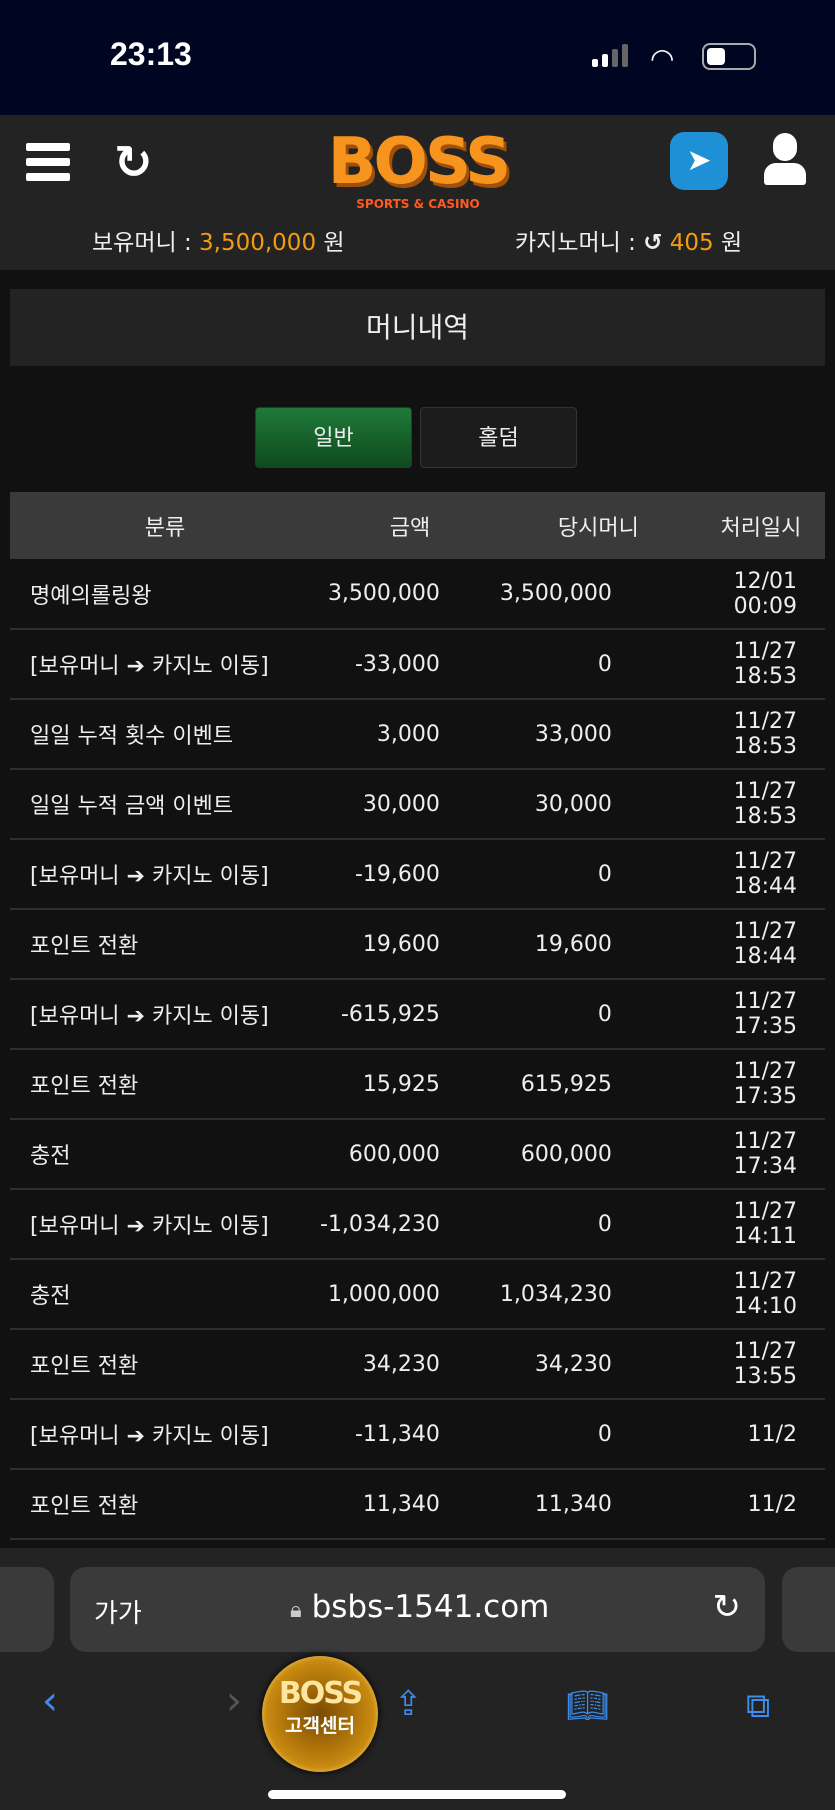 The image size is (835, 1810). I want to click on browser-chrome: 가가 🔒︎ bsbs-1541.com ↻ ‹ › ⇪ 📖︎ ⧉, so click(417, 1679).